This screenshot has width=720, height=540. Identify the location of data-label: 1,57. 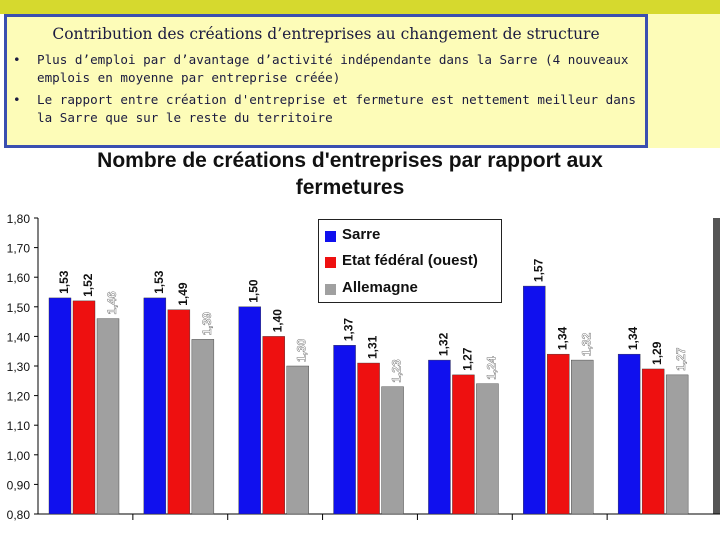
(538, 270).